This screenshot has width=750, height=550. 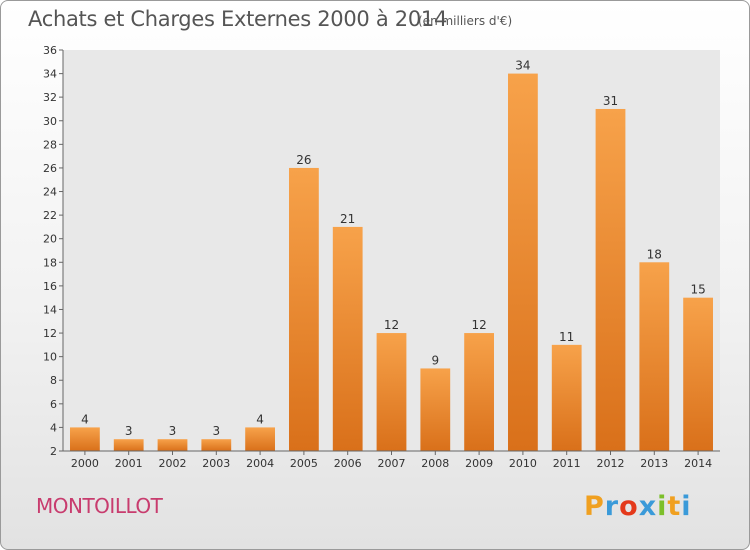 I want to click on proxiti-logo: Proxiti, so click(x=638, y=506).